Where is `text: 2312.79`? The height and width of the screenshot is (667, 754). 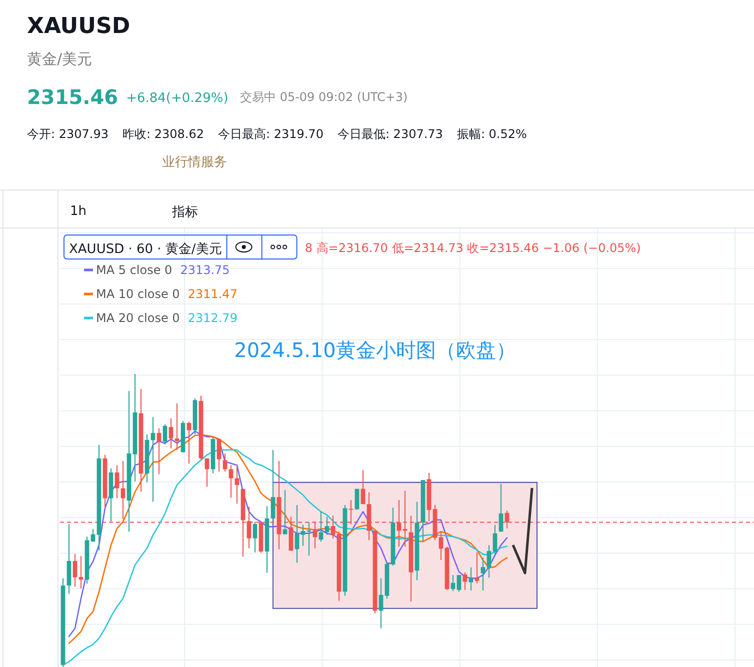
text: 2312.79 is located at coordinates (213, 318).